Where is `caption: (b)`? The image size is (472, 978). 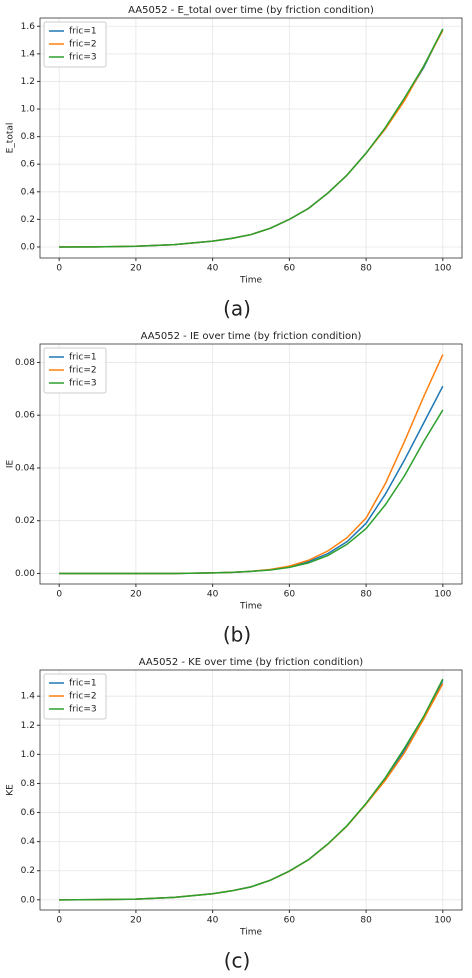 caption: (b) is located at coordinates (237, 635).